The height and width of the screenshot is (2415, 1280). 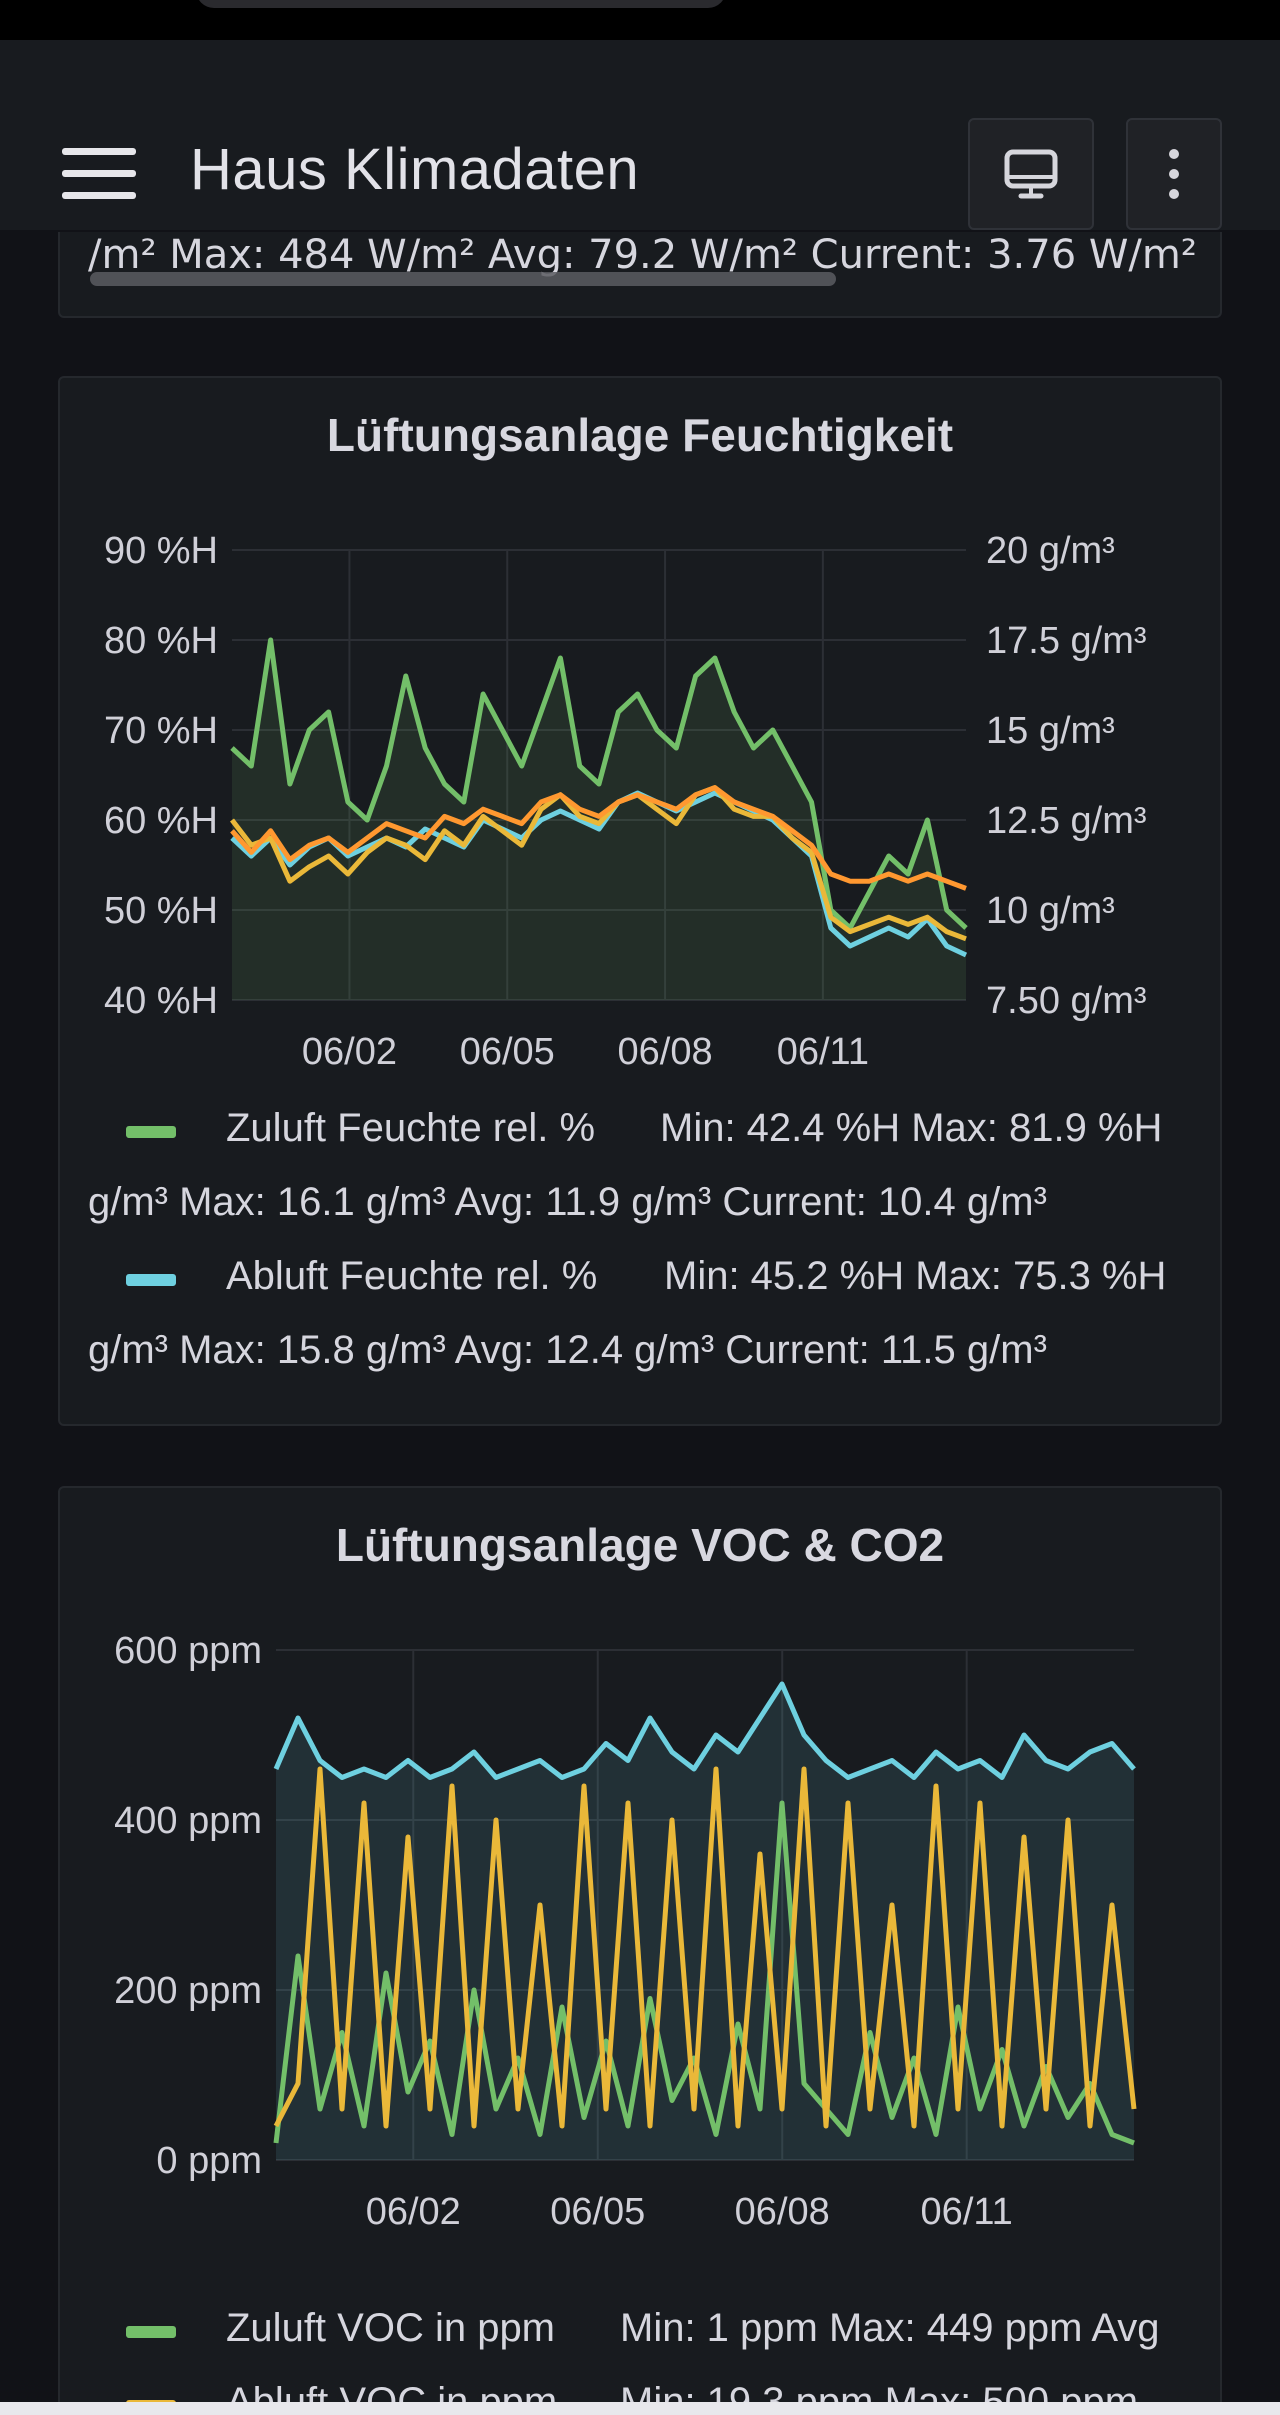 I want to click on series-line-zuluft-voc-in-ppm, so click(x=704, y=1973).